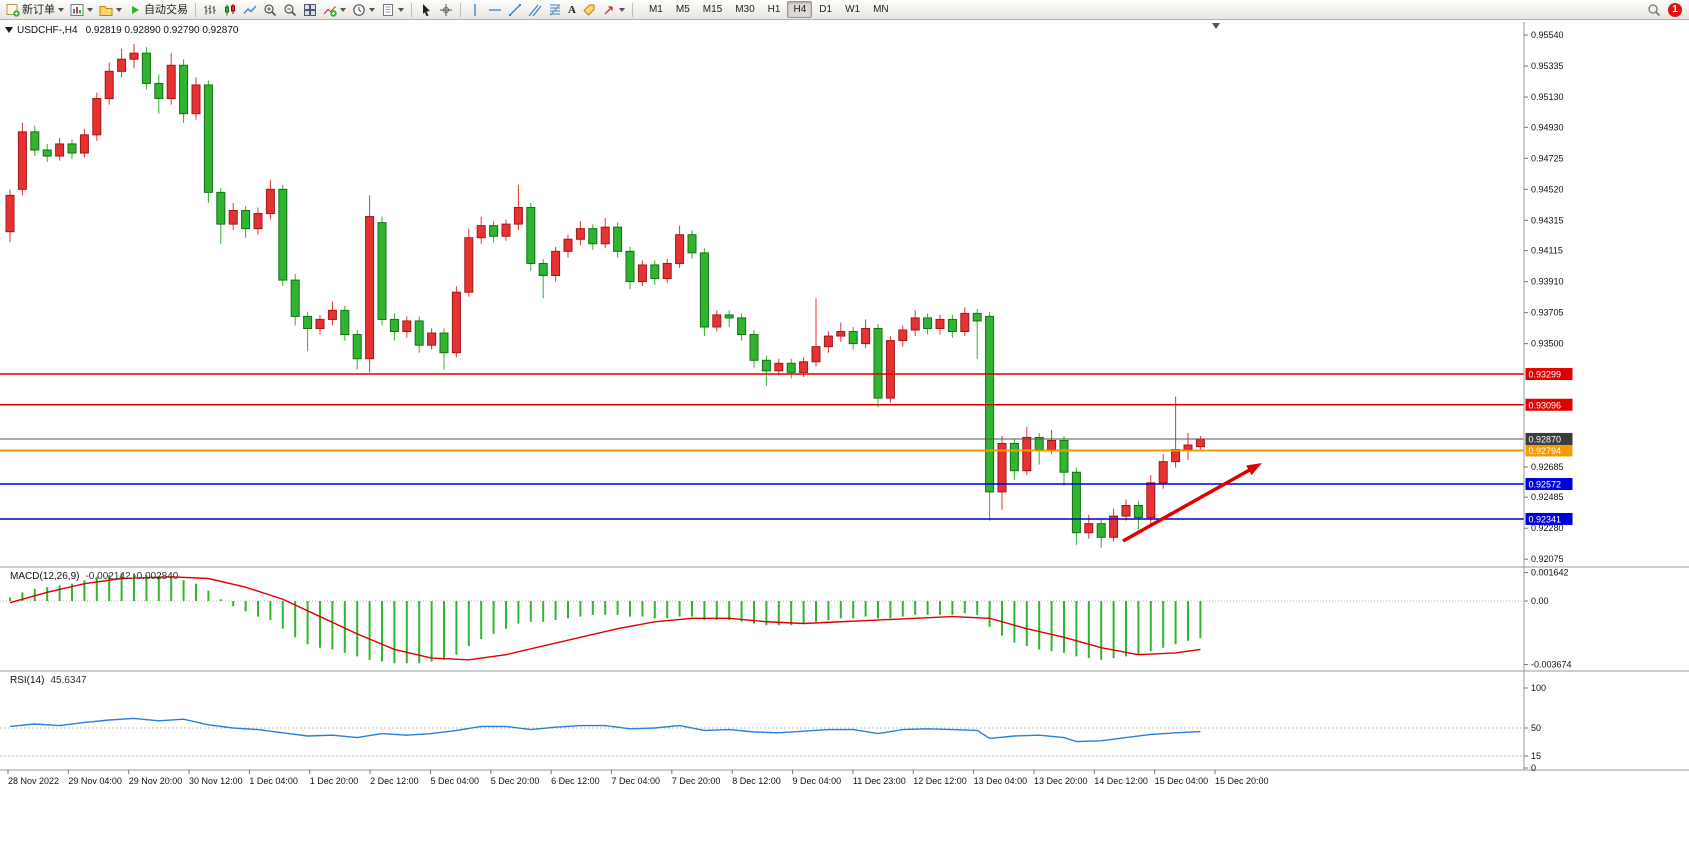  What do you see at coordinates (9, 30) in the screenshot?
I see `one-click-trading-toggle` at bounding box center [9, 30].